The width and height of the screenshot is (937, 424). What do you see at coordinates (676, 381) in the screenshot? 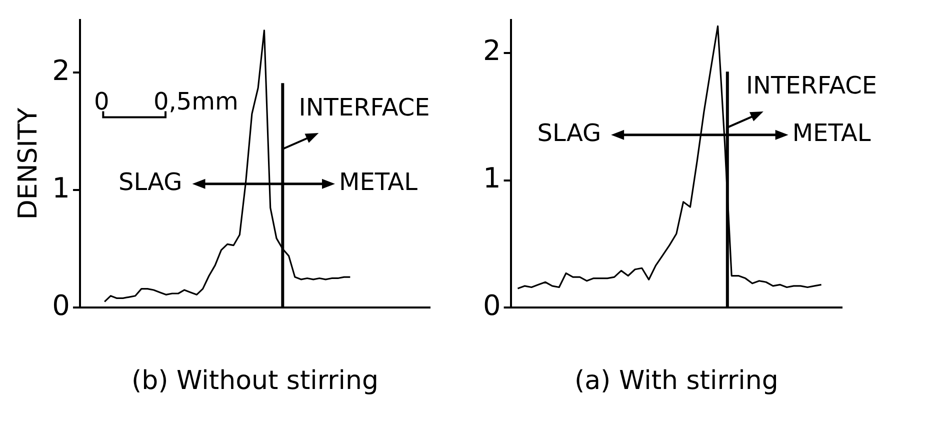
I see `x-axis-title: (a) With stirring` at bounding box center [676, 381].